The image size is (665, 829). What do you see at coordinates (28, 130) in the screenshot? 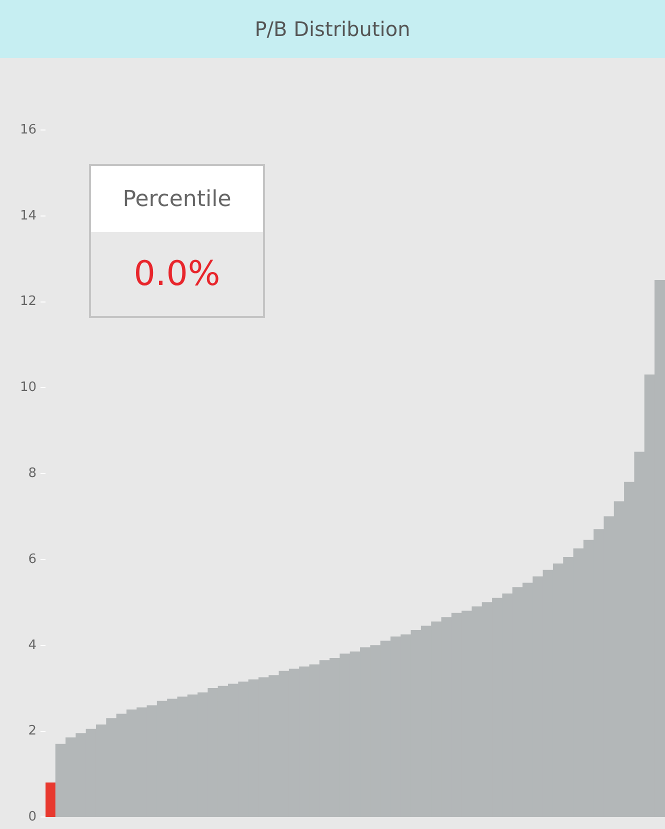
I see `y-tick-label: 16` at bounding box center [28, 130].